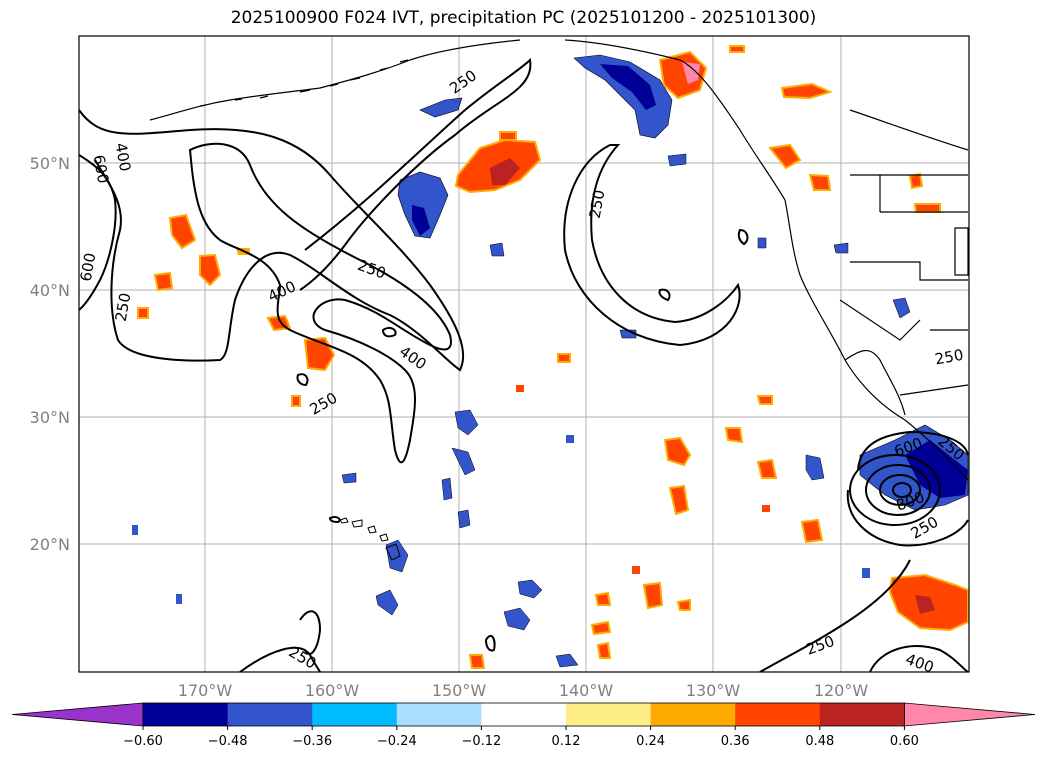 Image resolution: width=1047 pixels, height=765 pixels. I want to click on colorbar-tick-label: −0.60, so click(143, 741).